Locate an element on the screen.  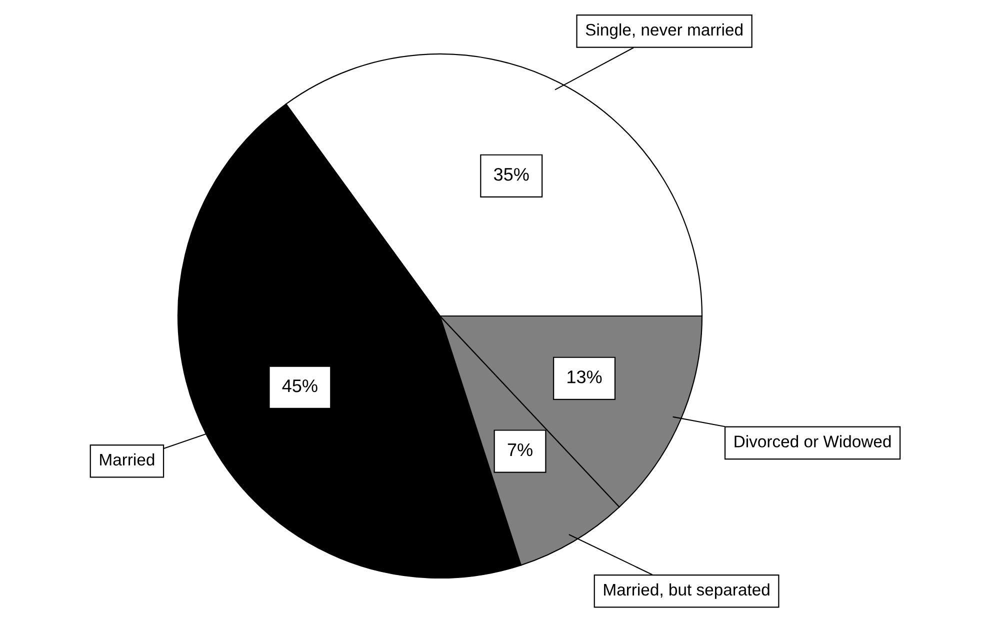
slice-label: Divorced or Widowed is located at coordinates (812, 441).